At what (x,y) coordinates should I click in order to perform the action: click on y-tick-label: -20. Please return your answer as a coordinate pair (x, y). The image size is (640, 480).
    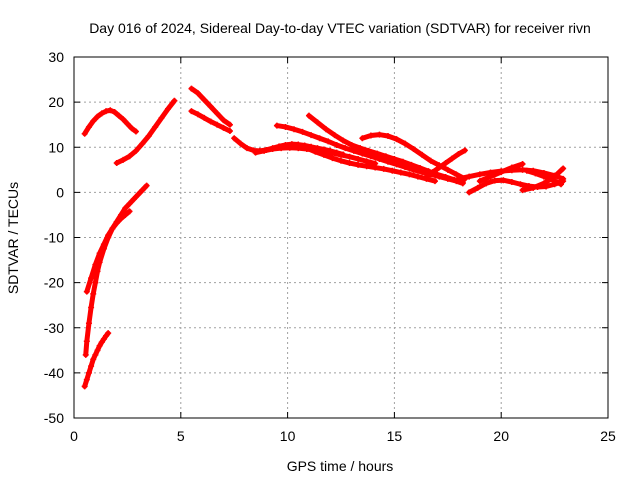
    Looking at the image, I should click on (54, 283).